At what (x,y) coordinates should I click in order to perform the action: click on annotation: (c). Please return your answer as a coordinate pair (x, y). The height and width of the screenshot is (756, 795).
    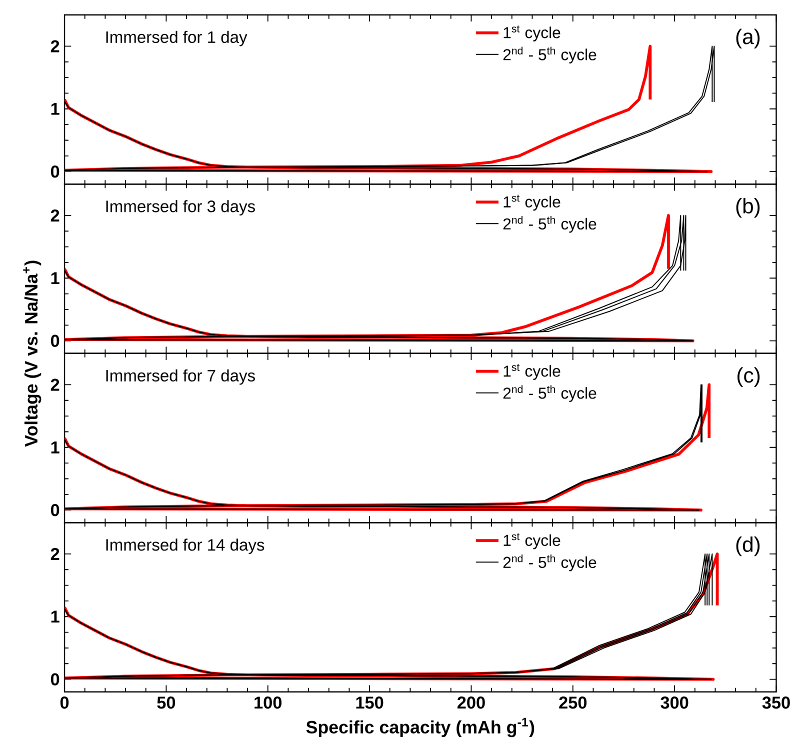
    Looking at the image, I should click on (749, 377).